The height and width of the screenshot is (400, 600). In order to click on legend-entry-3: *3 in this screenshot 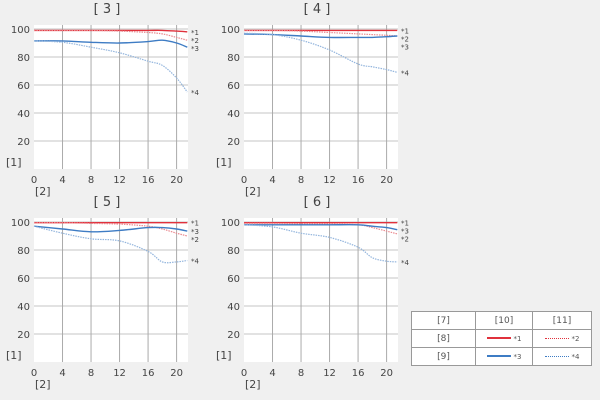, I will do `click(504, 356)`.